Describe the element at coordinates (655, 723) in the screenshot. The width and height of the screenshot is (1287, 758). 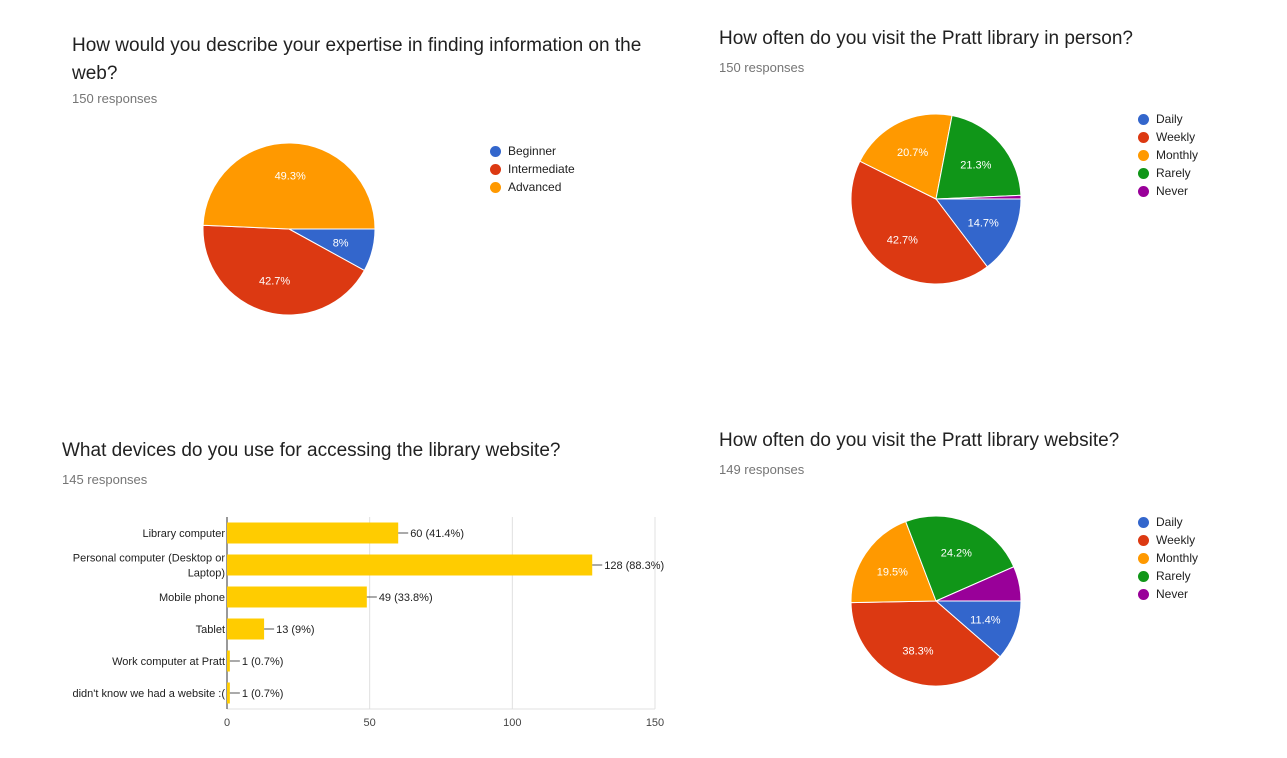
I see `x-tick-label: 150` at that location.